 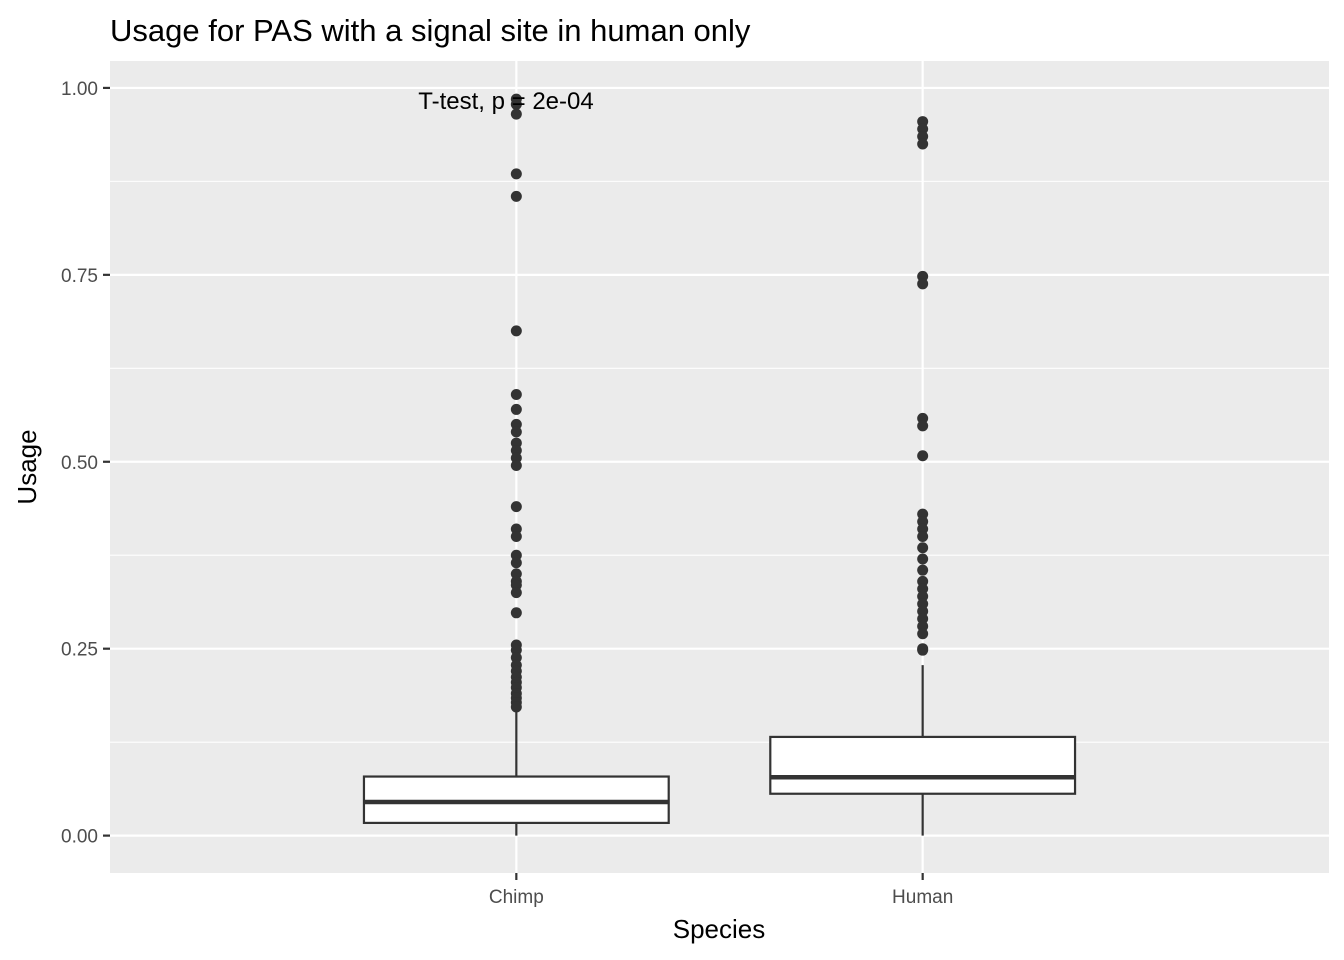 What do you see at coordinates (719, 750) in the screenshot?
I see `boxes-layer` at bounding box center [719, 750].